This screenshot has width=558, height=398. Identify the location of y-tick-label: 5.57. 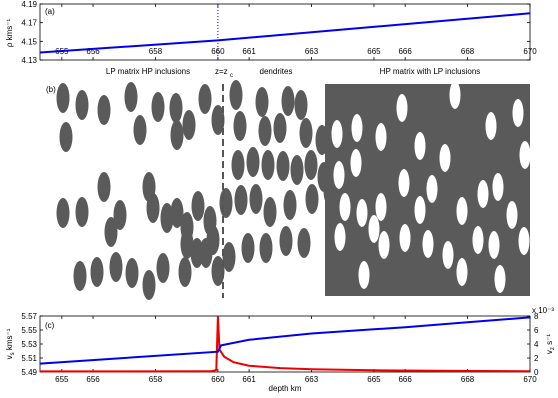
(29, 316).